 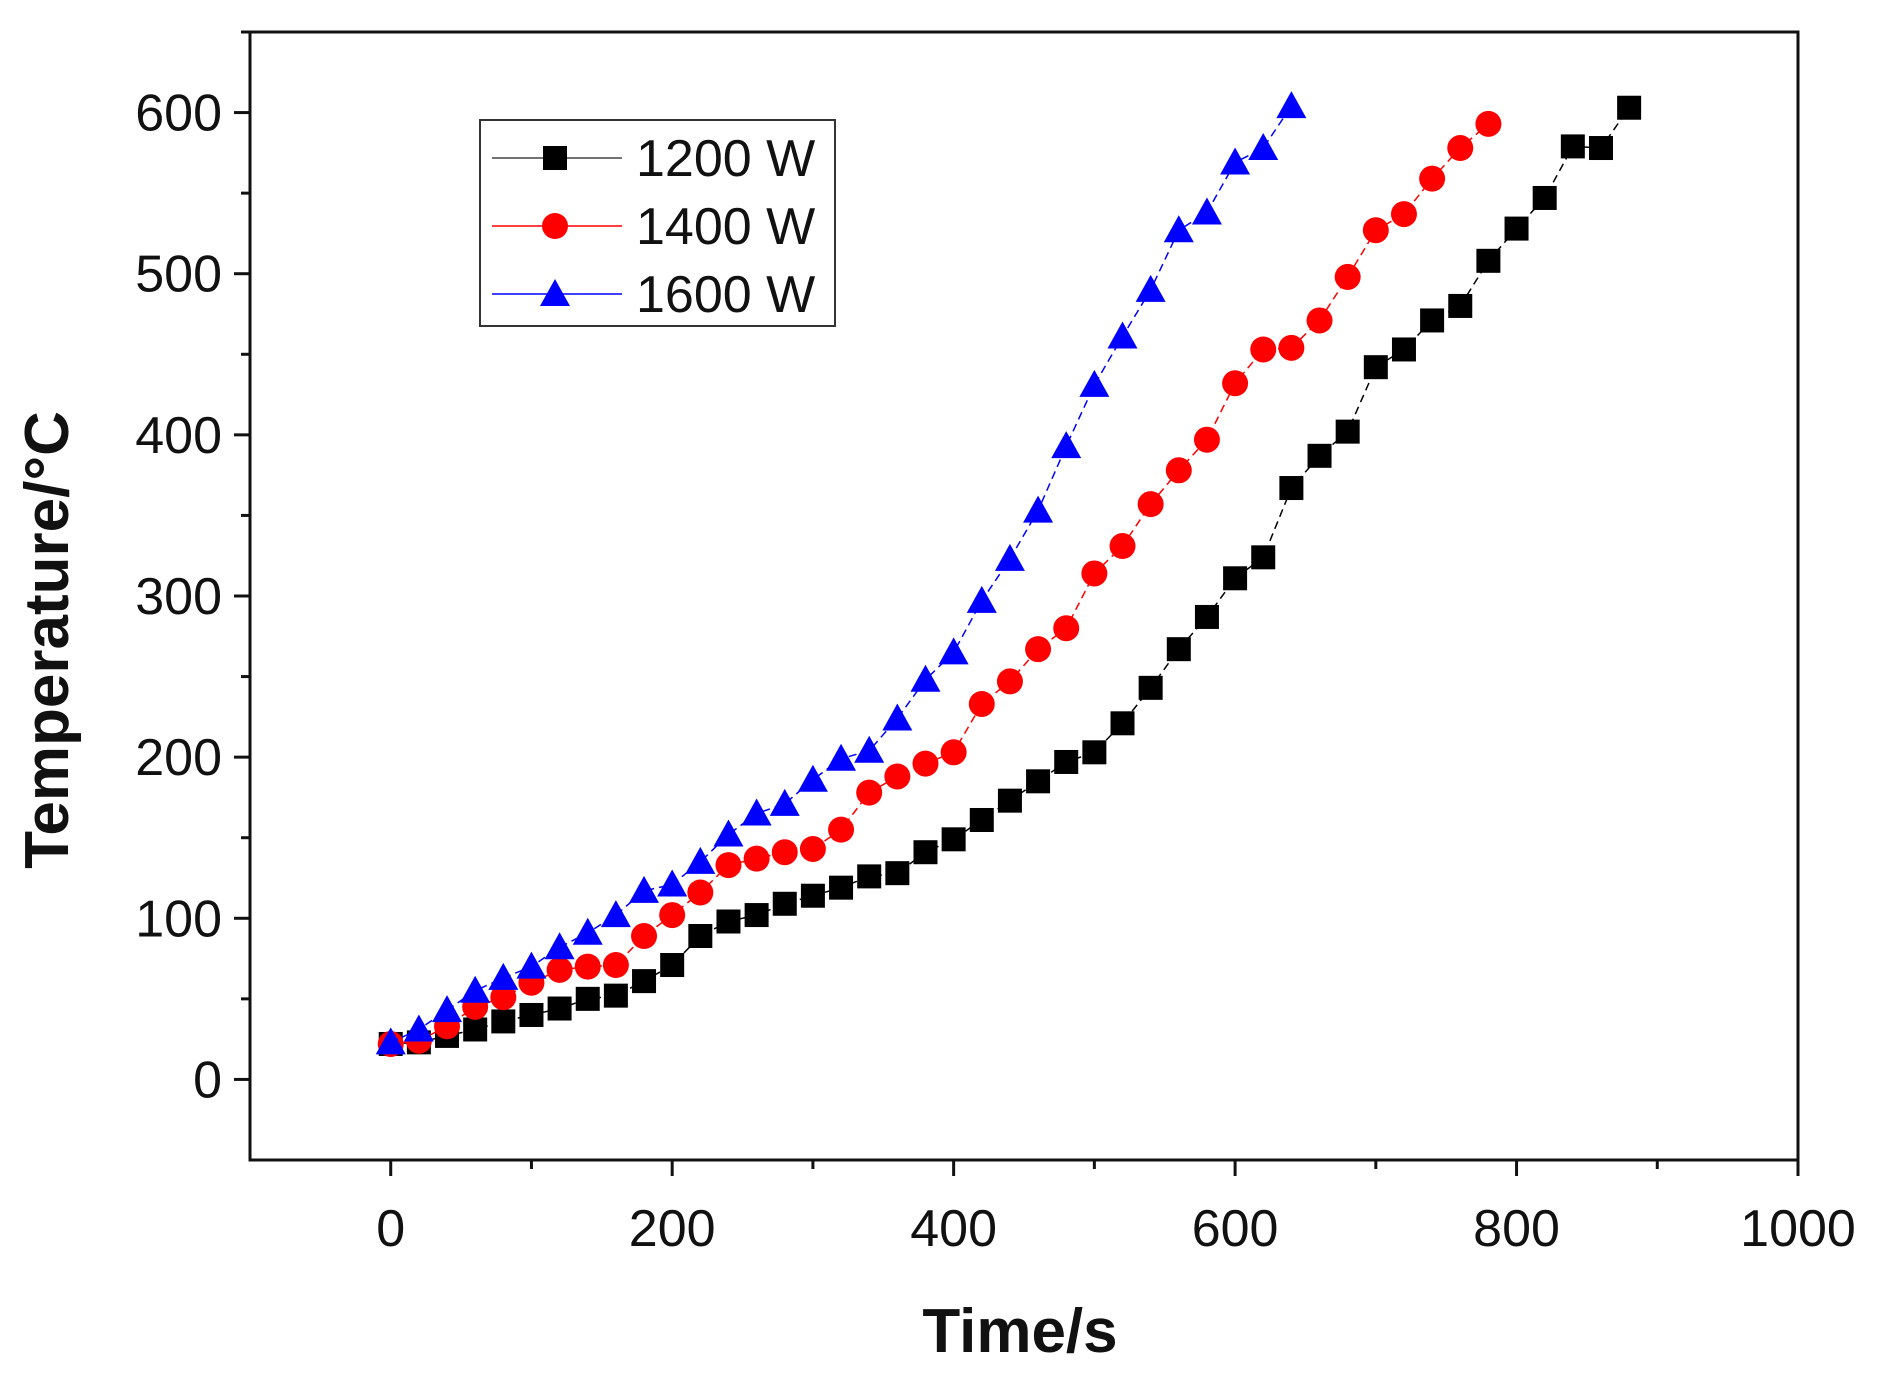 What do you see at coordinates (725, 227) in the screenshot?
I see `legend-label: 1400 W` at bounding box center [725, 227].